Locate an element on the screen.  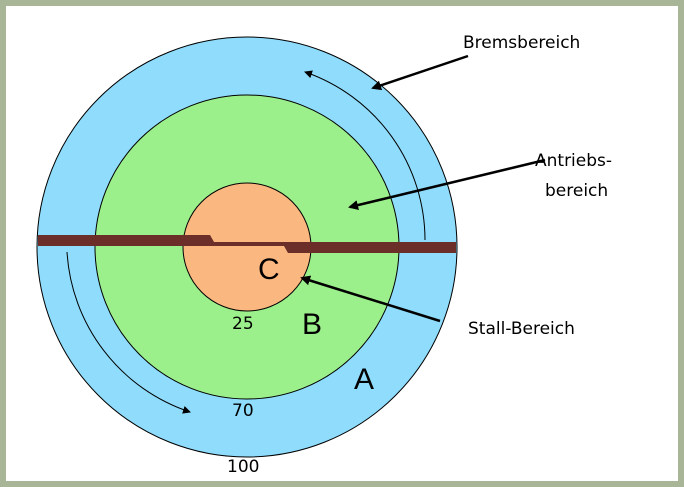
zone-label: A is located at coordinates (364, 379).